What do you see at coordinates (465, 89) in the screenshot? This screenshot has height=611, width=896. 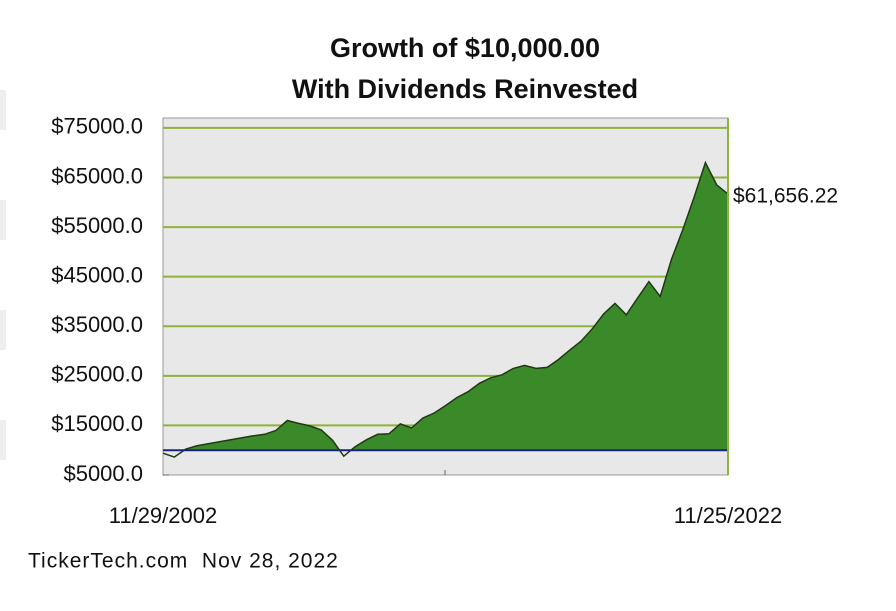 I see `chart-subtitle: With Dividends Reinvested` at bounding box center [465, 89].